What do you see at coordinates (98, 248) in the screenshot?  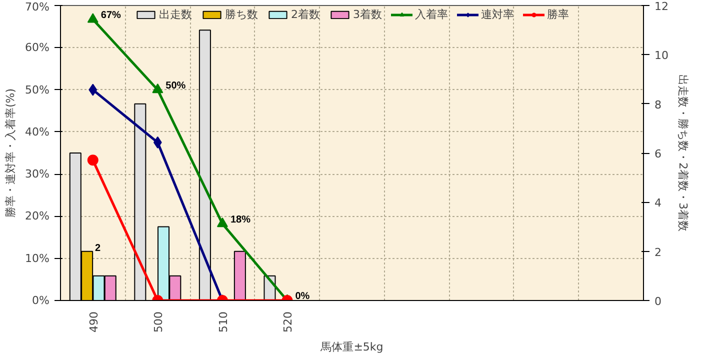 I see `data-label: 2` at bounding box center [98, 248].